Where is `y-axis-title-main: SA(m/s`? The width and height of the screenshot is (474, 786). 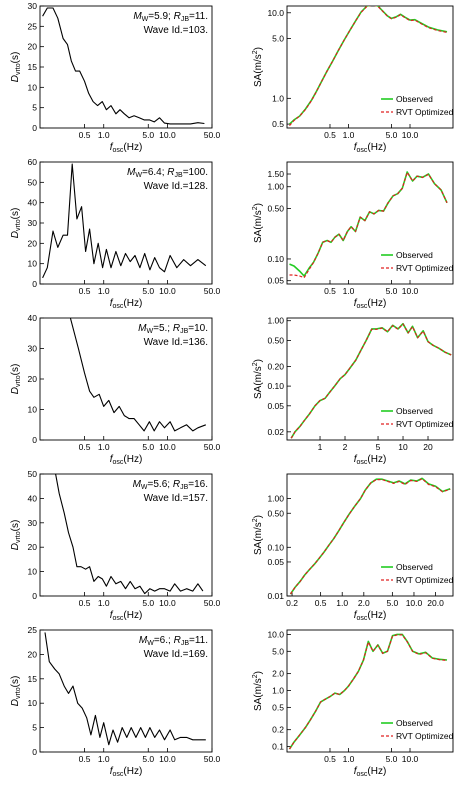 y-axis-title-main: SA(m/s is located at coordinates (258, 226).